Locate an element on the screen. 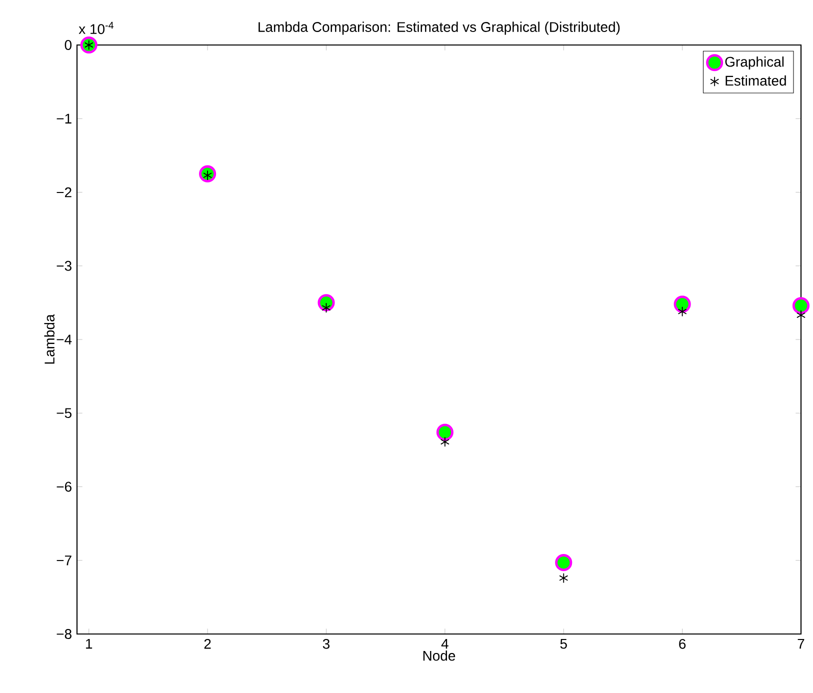 This screenshot has height=693, width=813. x-tick-label: 5 is located at coordinates (563, 643).